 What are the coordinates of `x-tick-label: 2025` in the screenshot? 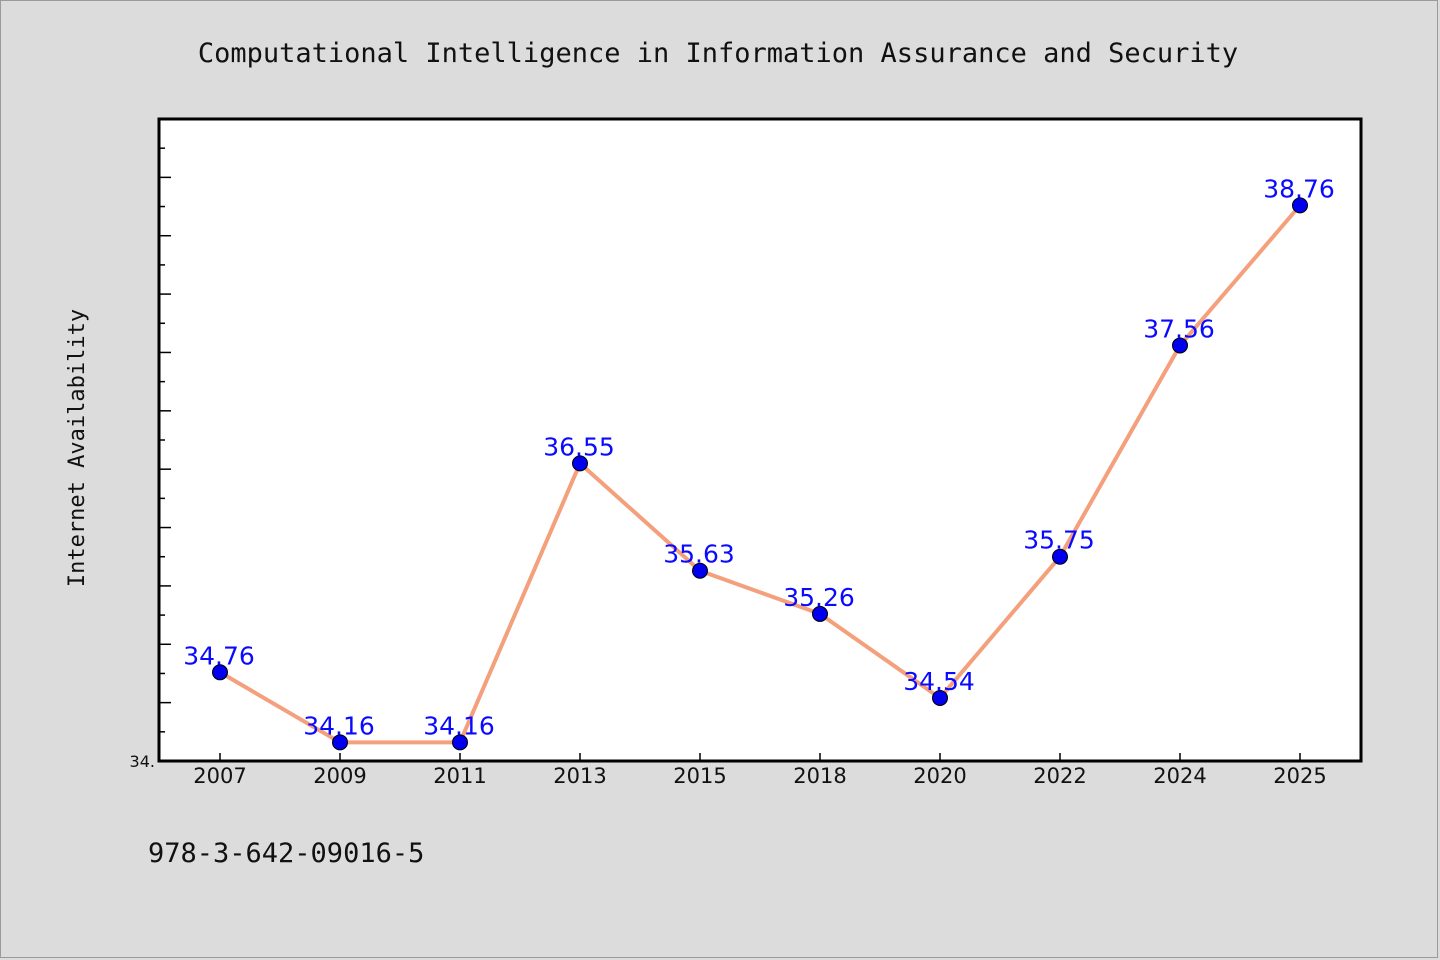 It's located at (1299, 776).